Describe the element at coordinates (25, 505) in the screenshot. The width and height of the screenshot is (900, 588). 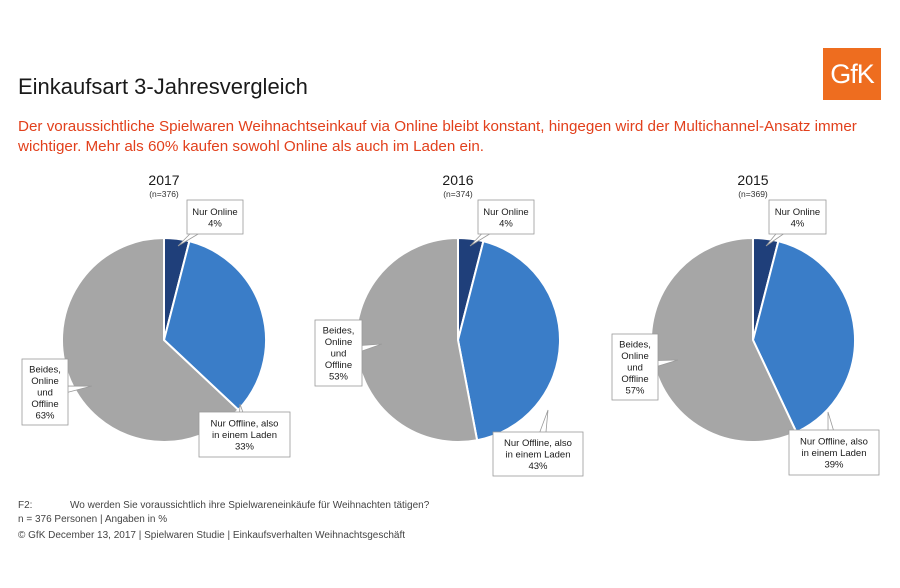
I see `footer-question-id: F2:` at that location.